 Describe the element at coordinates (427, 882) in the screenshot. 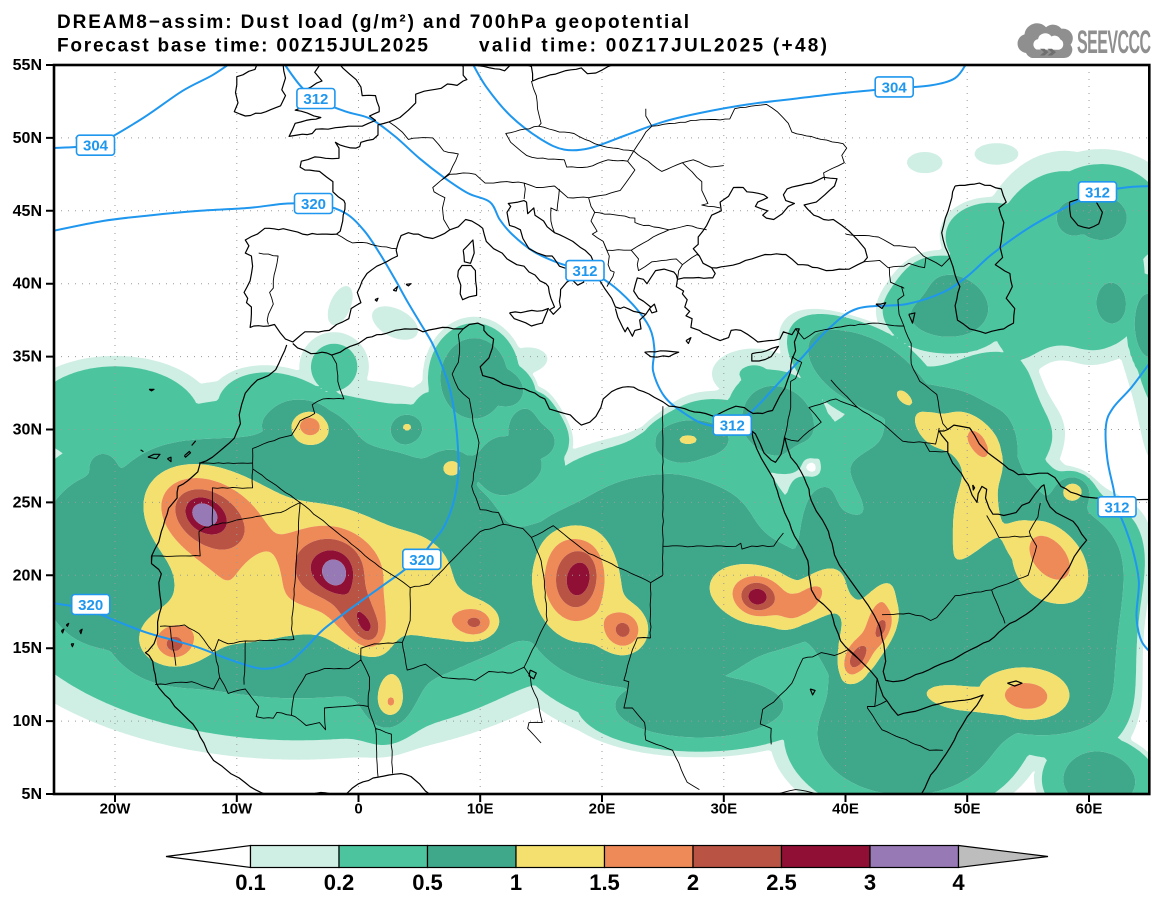

I see `svg-text: 0.5` at that location.